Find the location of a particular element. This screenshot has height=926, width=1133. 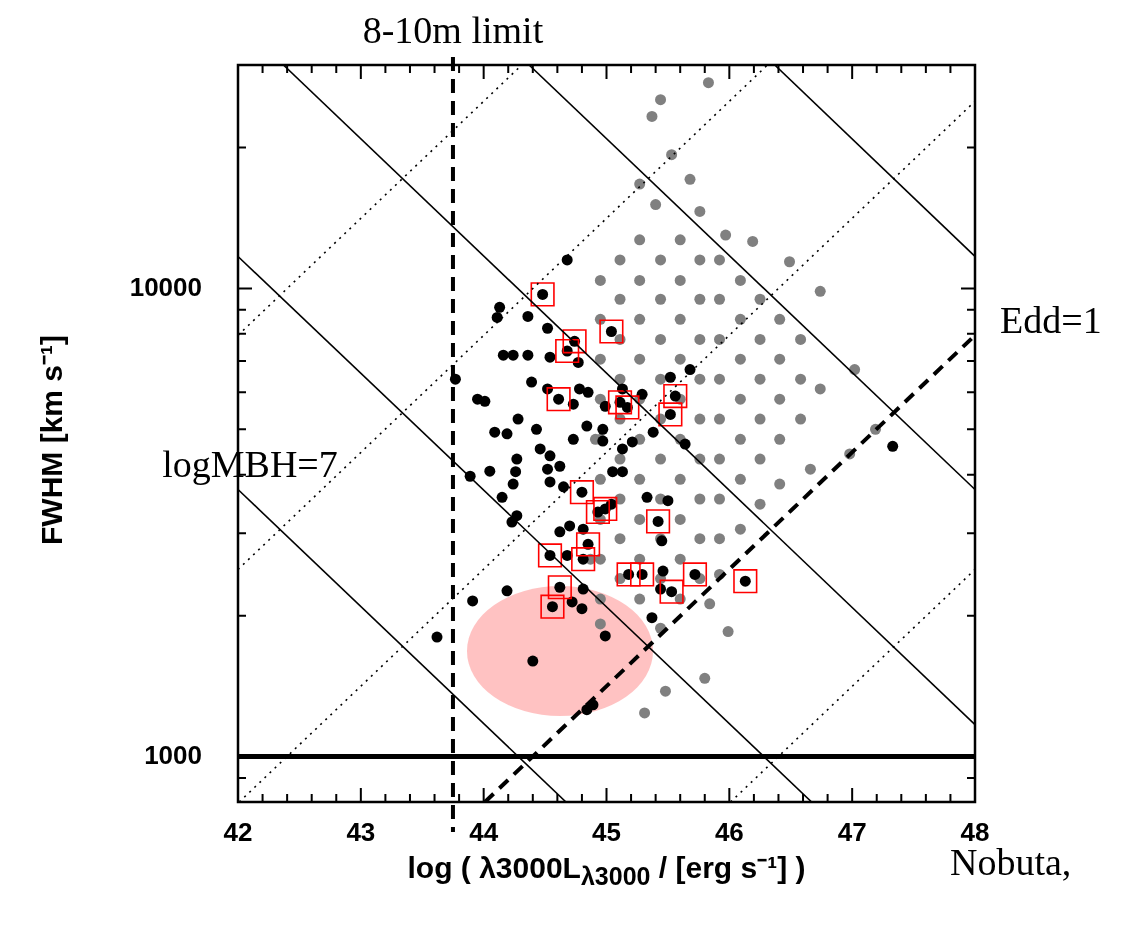

x-tick-label: 44 is located at coordinates (484, 831).